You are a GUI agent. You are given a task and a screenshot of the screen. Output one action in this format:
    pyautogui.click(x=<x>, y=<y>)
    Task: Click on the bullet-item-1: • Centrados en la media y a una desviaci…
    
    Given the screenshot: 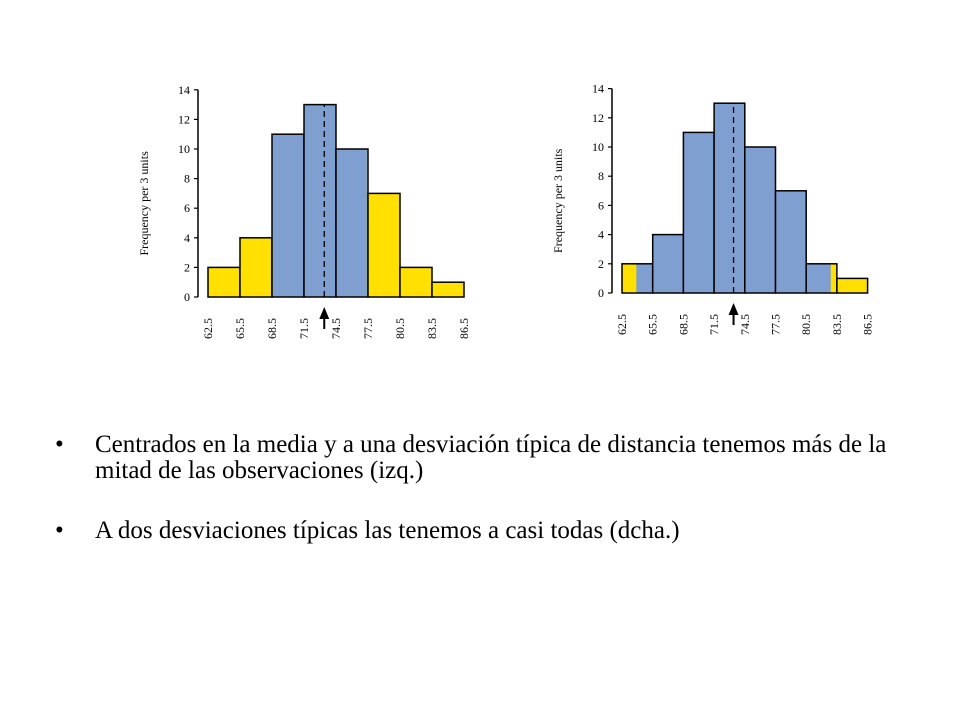 What is the action you would take?
    pyautogui.click(x=485, y=458)
    